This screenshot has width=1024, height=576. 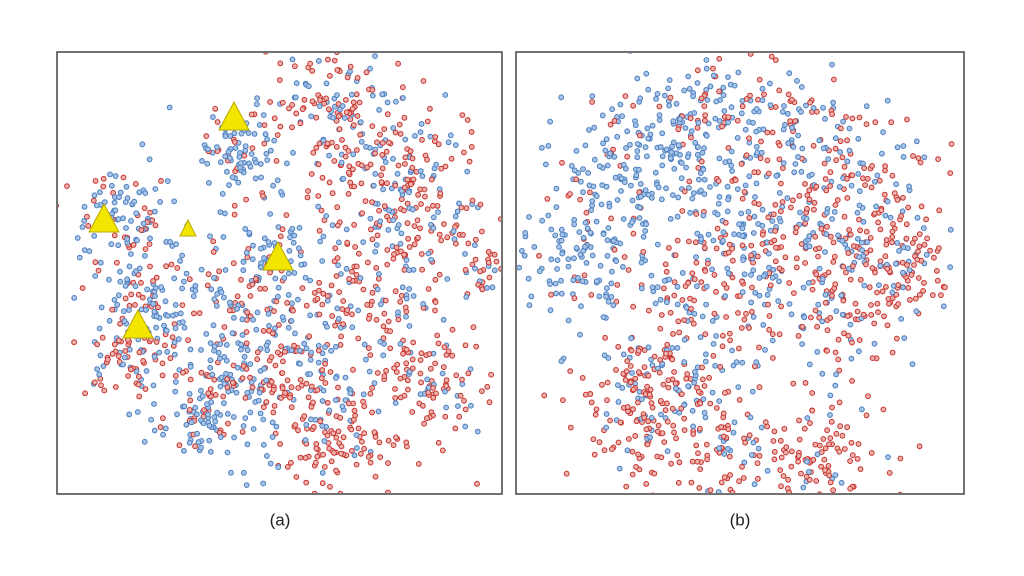 I want to click on panel-caption: (a), so click(x=280, y=519).